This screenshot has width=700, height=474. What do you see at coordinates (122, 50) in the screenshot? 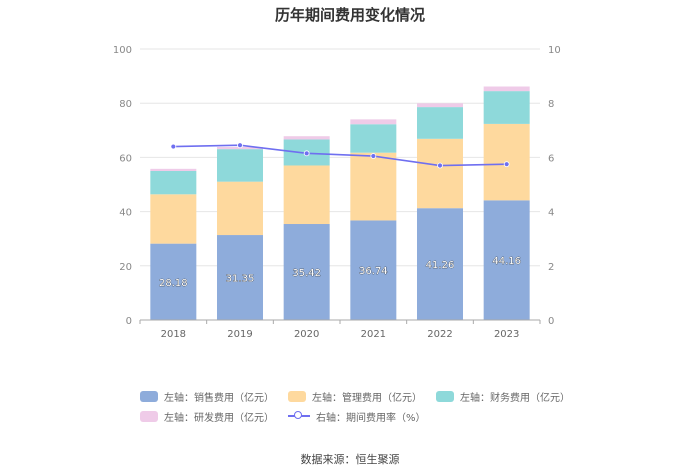
I see `y-left-tick-label: 100` at bounding box center [122, 50].